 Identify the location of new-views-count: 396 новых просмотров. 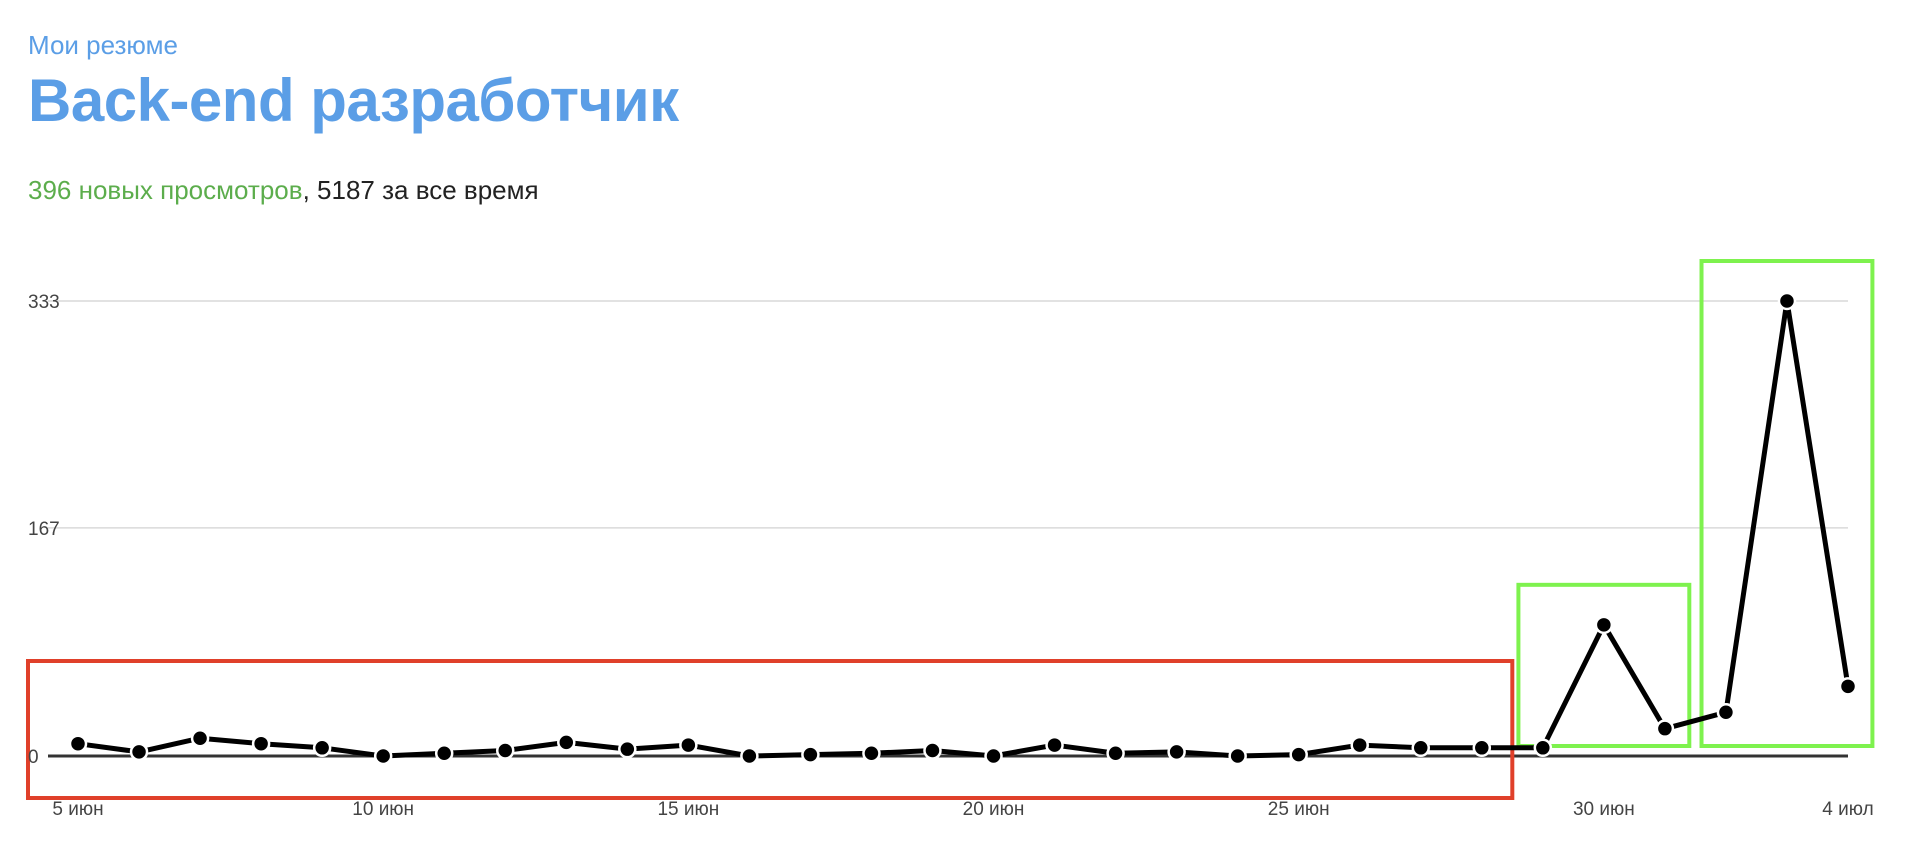
(165, 190).